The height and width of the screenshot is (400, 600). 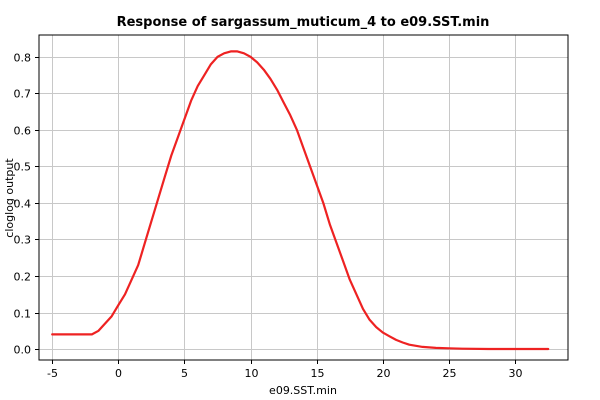 I want to click on x-tick-label: 0, so click(x=118, y=373).